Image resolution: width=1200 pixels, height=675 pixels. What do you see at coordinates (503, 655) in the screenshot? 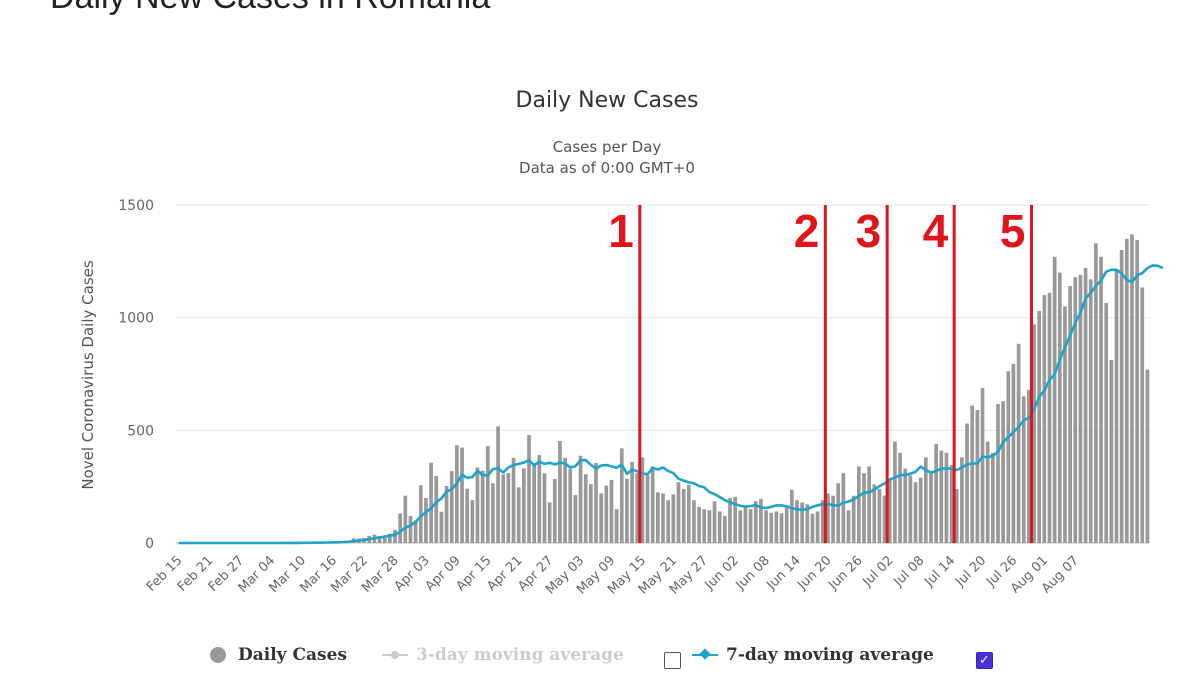
I see `legend-item-3day-average: 3-day moving average` at bounding box center [503, 655].